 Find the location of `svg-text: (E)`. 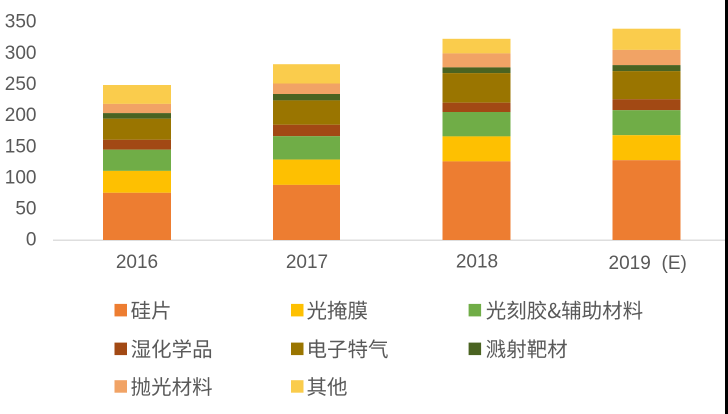

svg-text: (E) is located at coordinates (674, 263).